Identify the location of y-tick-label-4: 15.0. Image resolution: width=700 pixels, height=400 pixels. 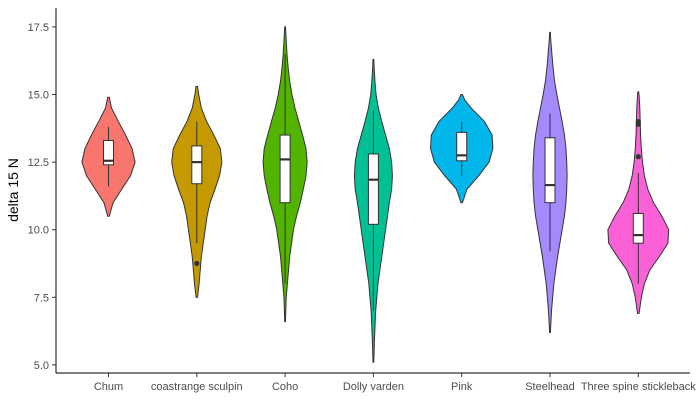
(38, 96).